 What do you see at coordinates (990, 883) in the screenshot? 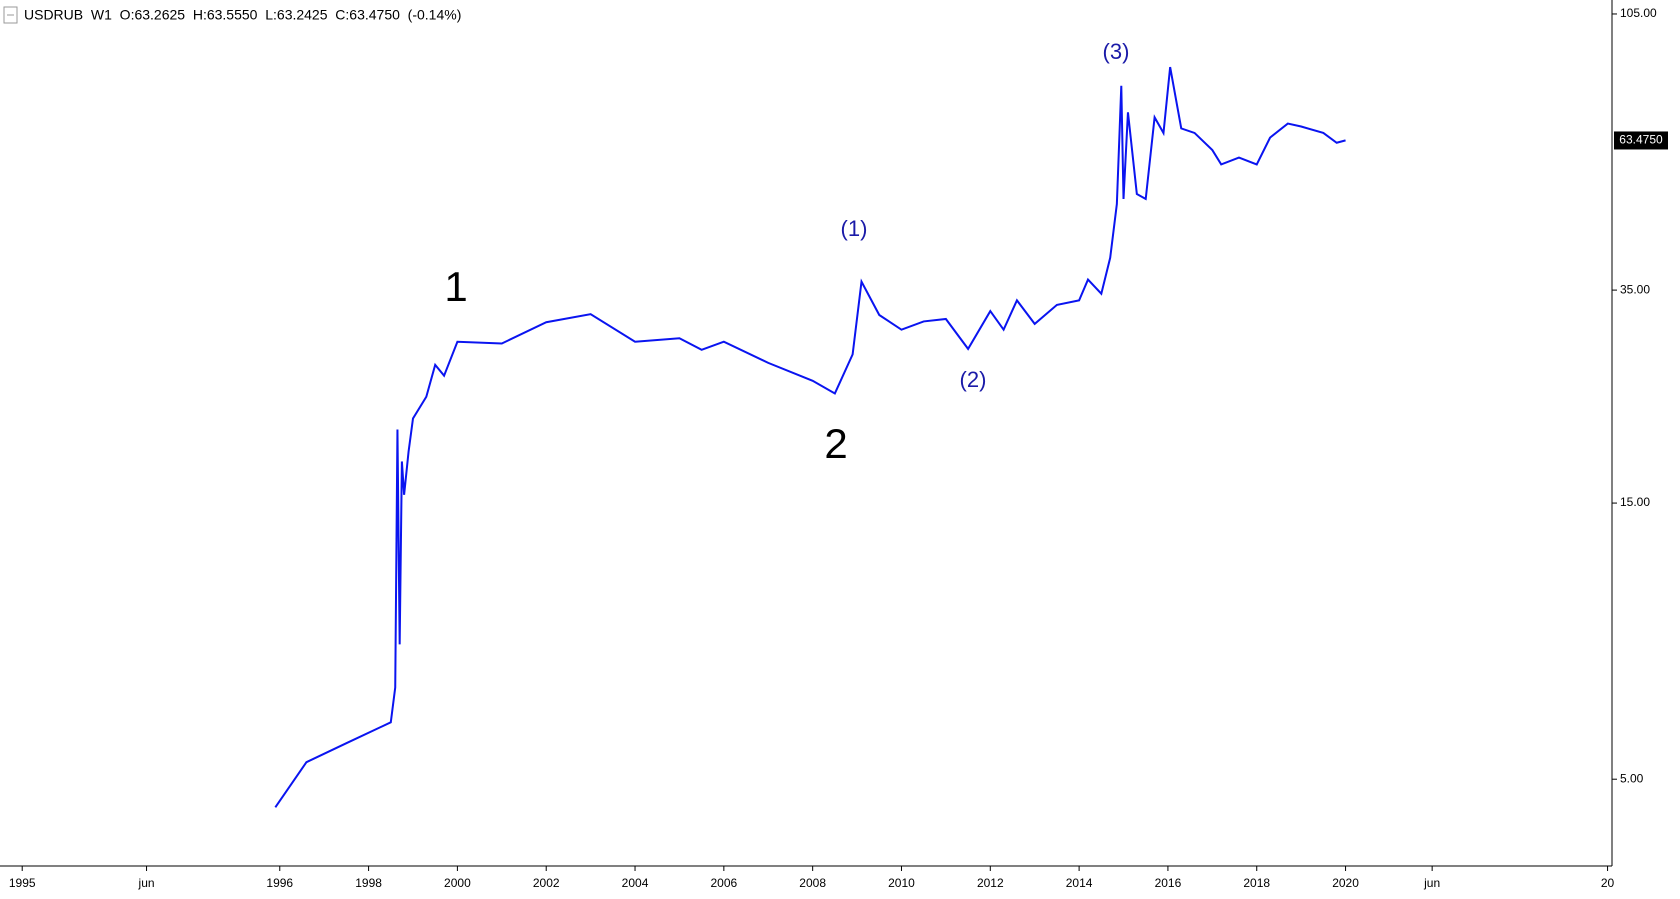
I see `x-tick-label: 2012` at bounding box center [990, 883].